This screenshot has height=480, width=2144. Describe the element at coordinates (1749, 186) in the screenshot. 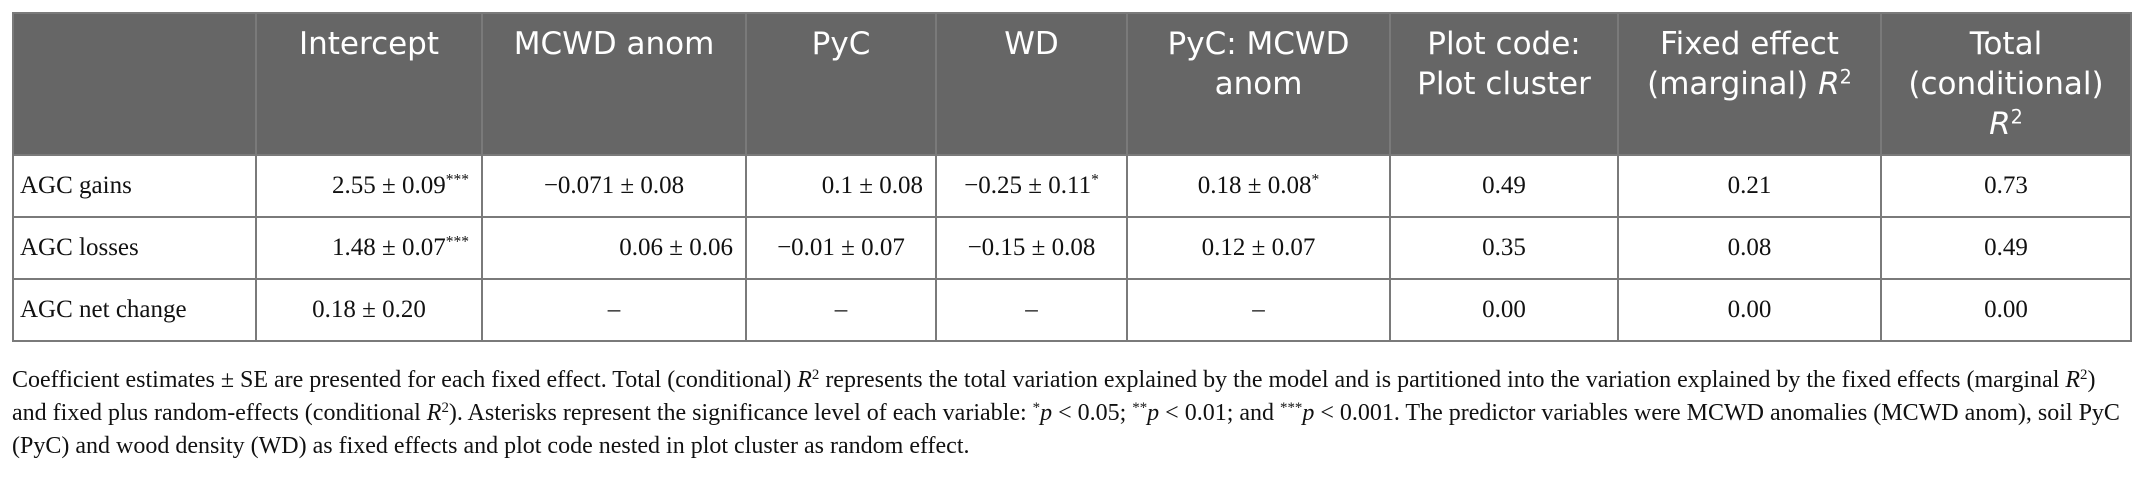

I see `cell-fixed-effect: 0.21` at that location.